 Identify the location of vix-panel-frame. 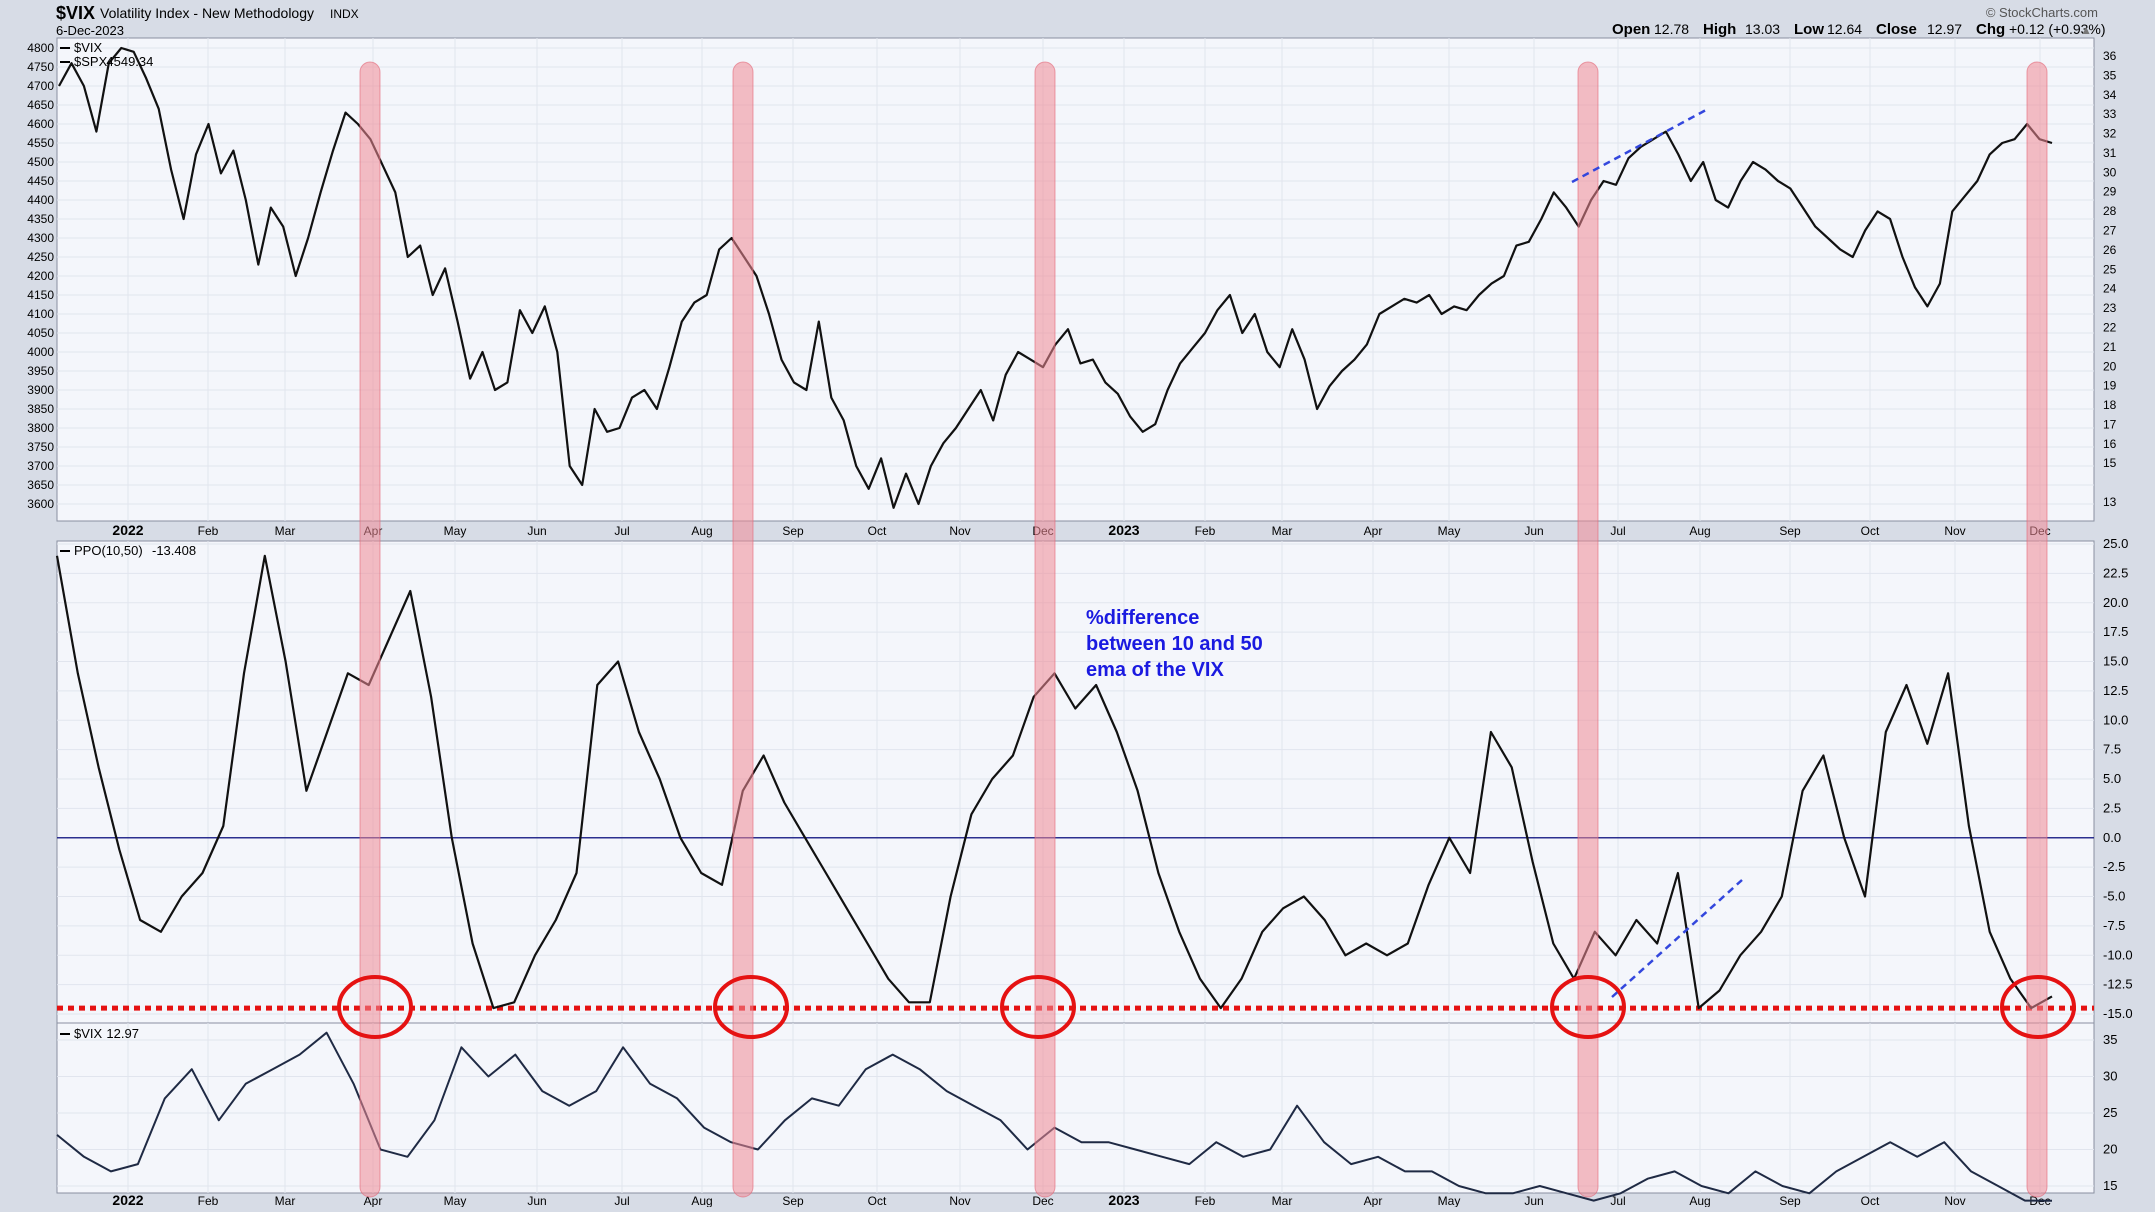
(1075, 1108).